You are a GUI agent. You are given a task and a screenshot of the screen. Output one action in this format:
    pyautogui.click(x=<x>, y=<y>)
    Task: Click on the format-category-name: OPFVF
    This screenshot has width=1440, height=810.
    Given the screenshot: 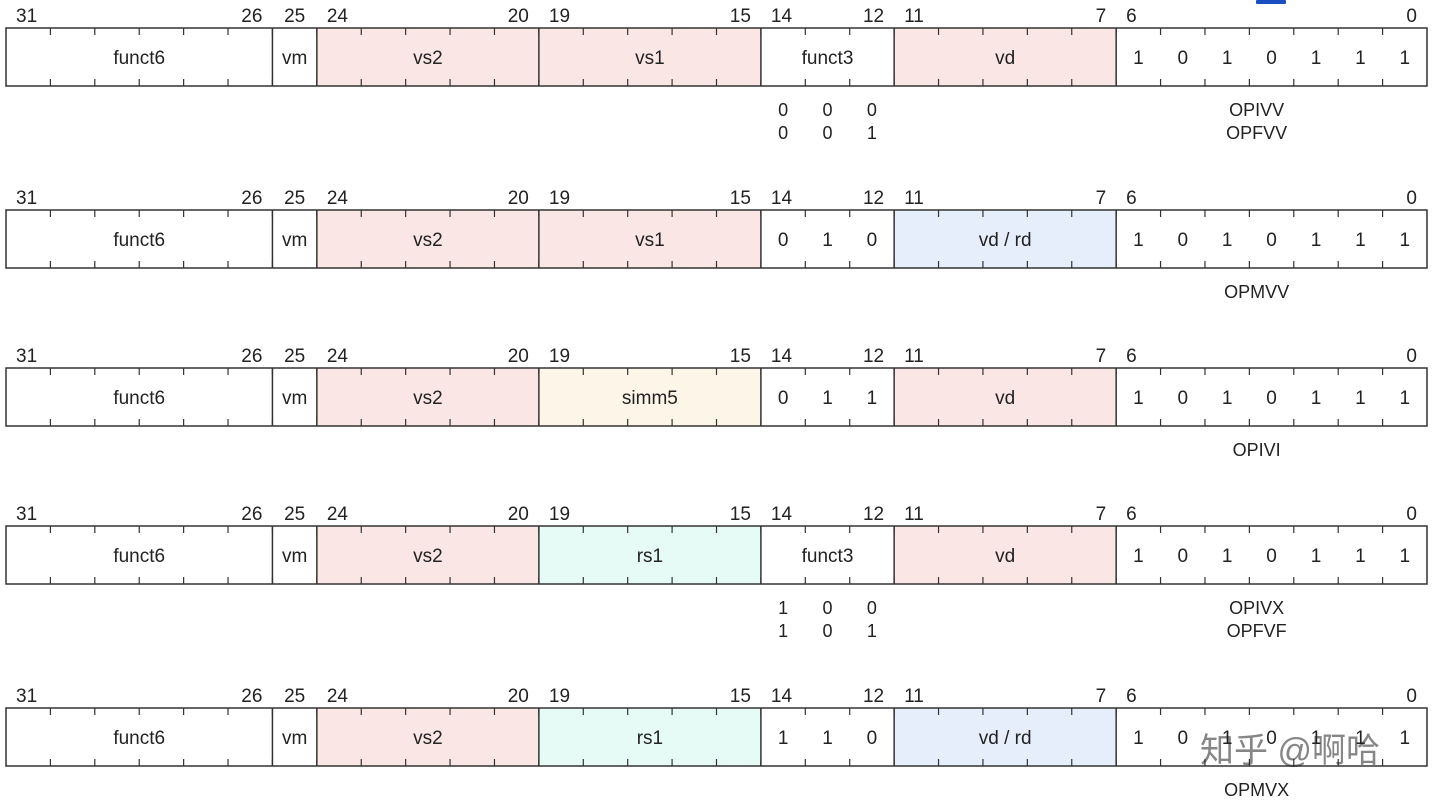 What is the action you would take?
    pyautogui.click(x=1257, y=631)
    